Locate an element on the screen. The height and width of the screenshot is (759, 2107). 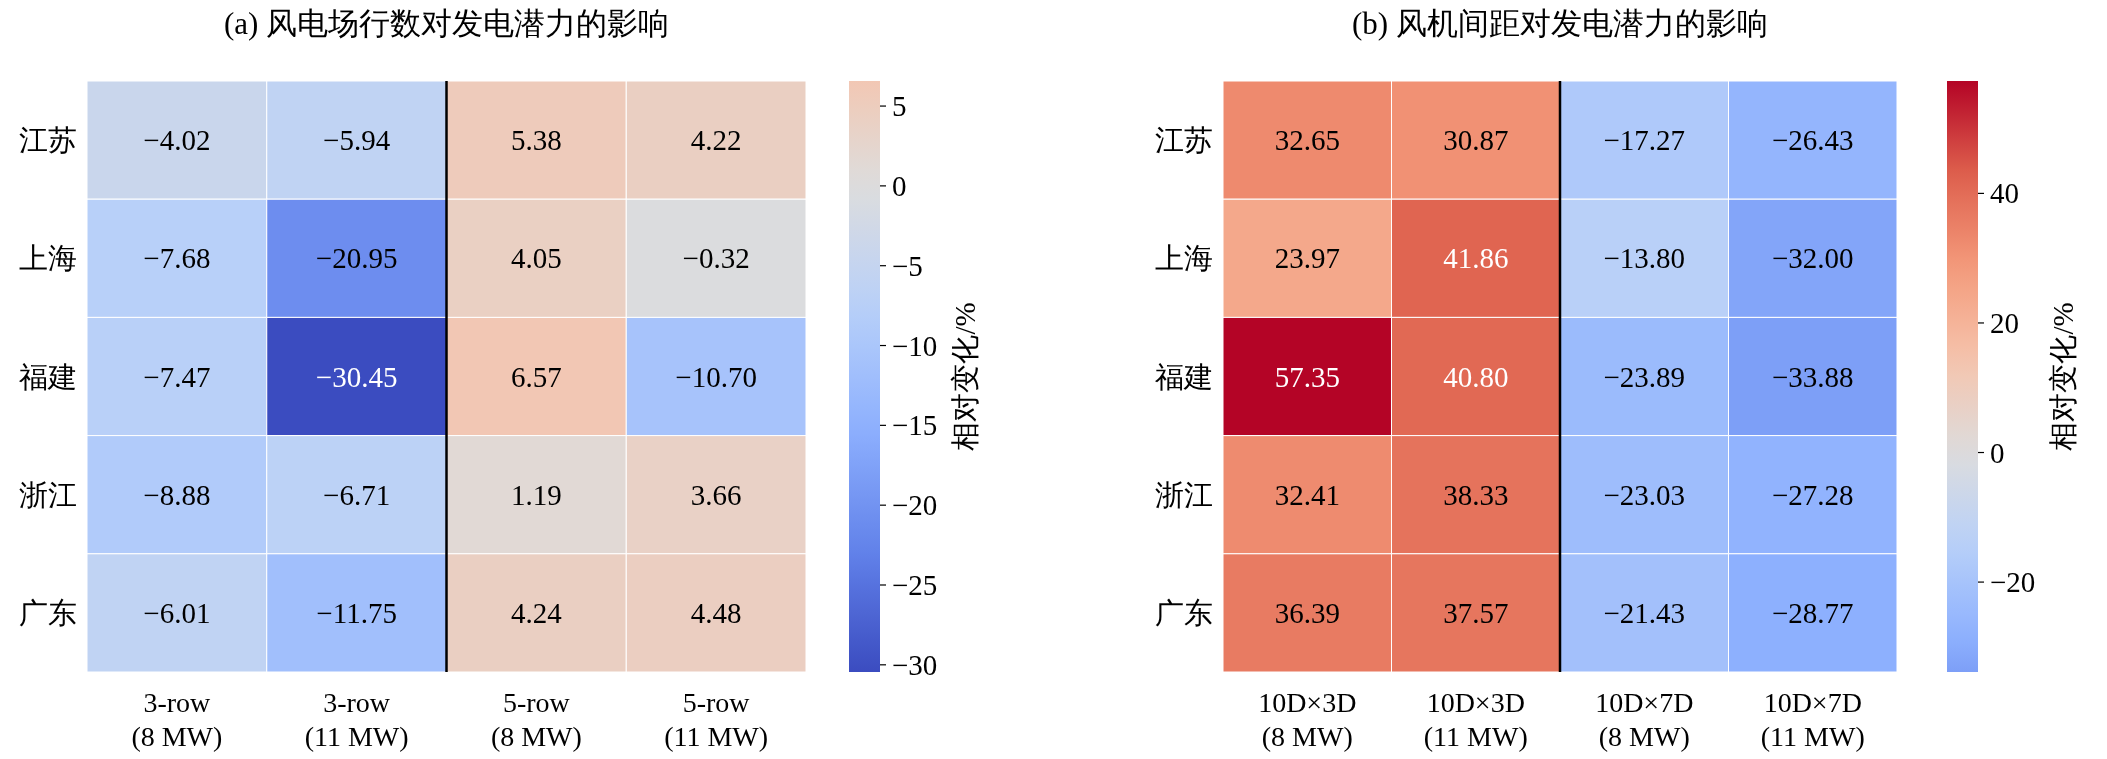
chart-title: (a) 风电场行数对发电潜力的影响 is located at coordinates (446, 23).